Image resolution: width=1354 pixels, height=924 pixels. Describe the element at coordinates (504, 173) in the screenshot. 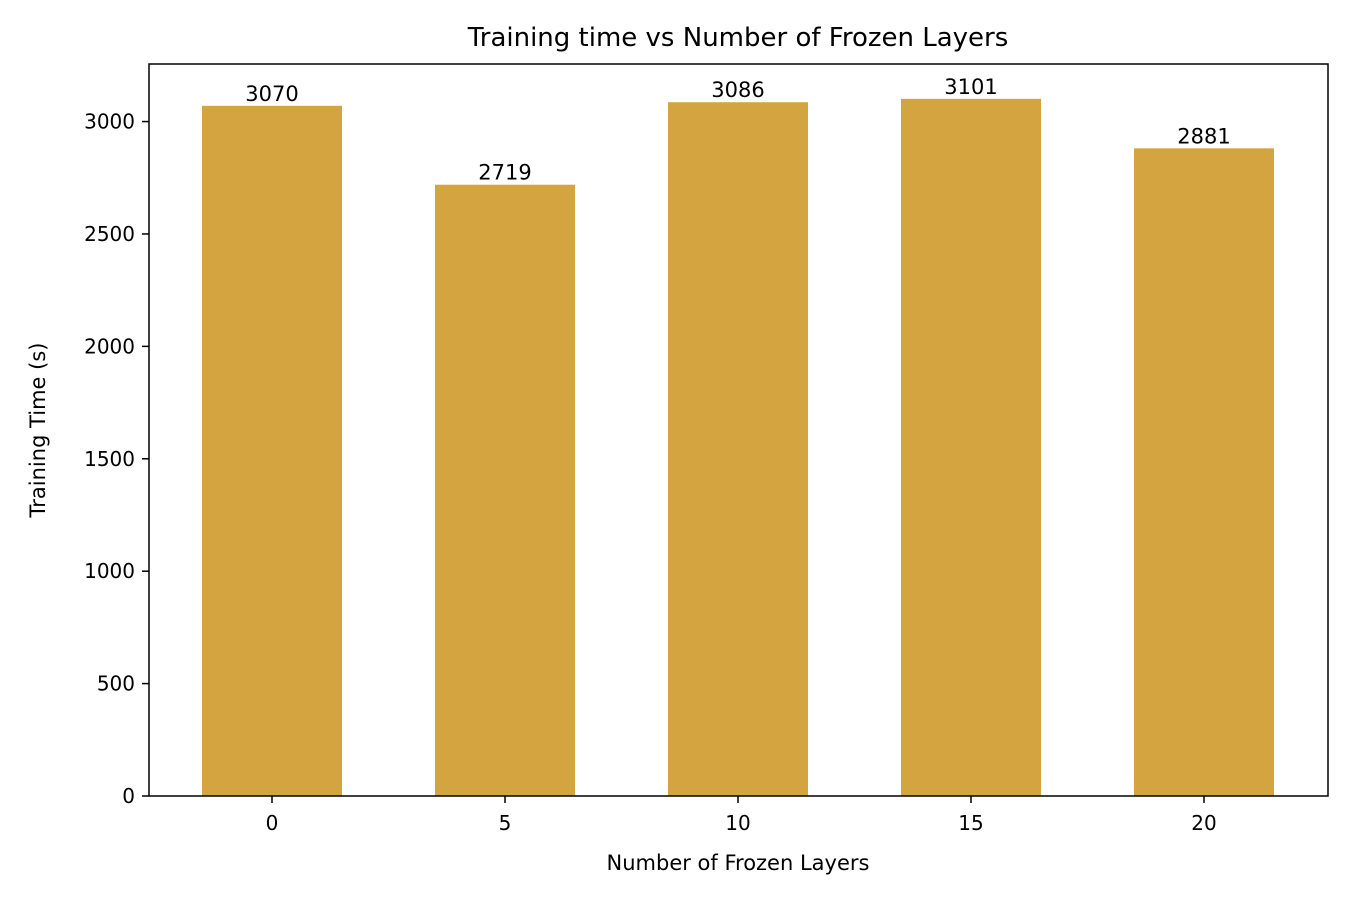

I see `data-label-5: 2719` at that location.